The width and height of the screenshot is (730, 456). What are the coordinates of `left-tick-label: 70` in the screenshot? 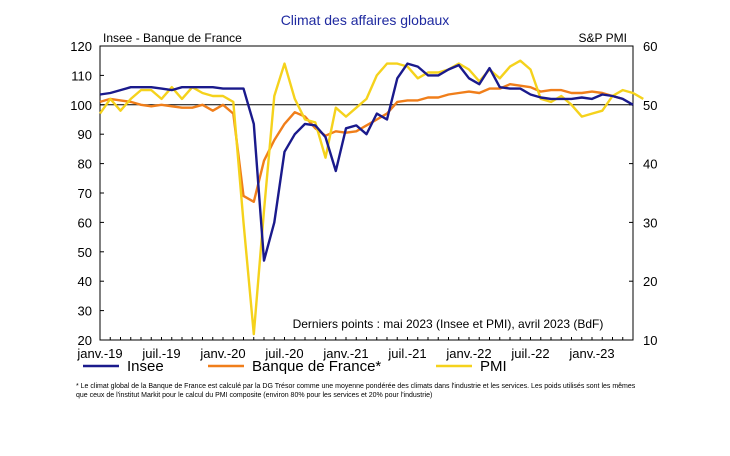 It's located at (85, 193).